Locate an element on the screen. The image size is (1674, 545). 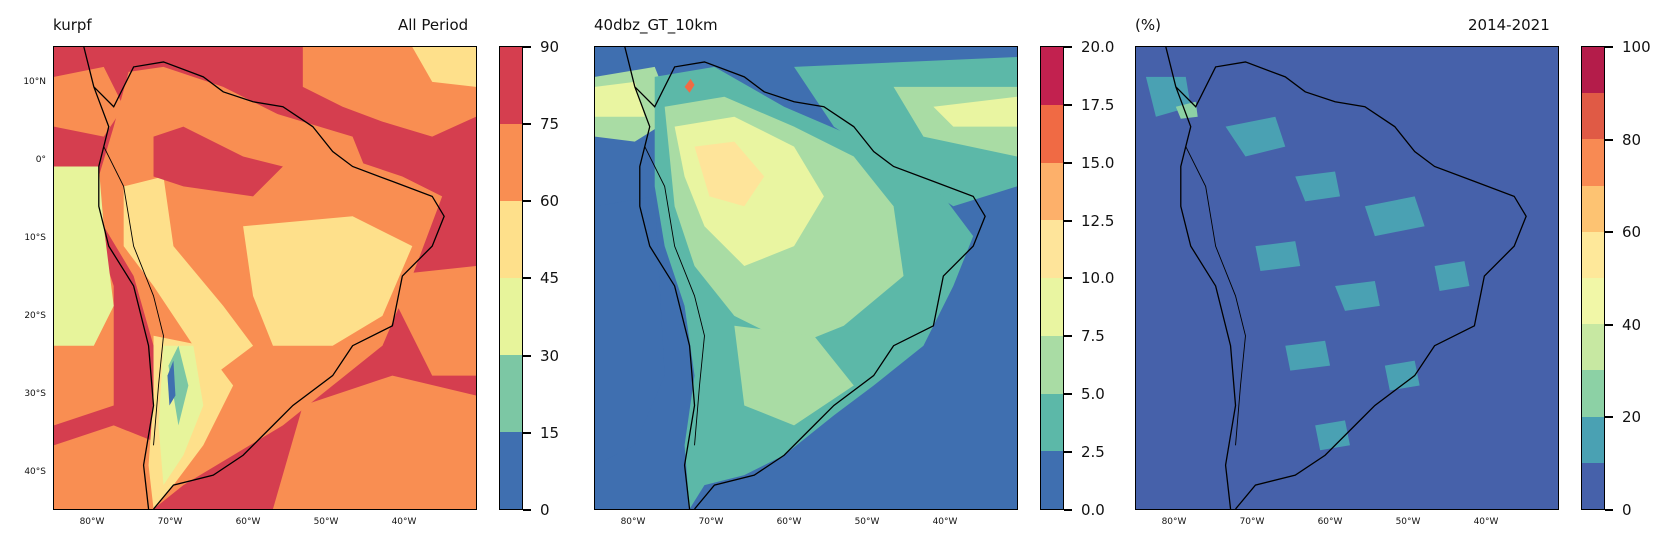
colorbar-label: 5.0 is located at coordinates (1093, 394).